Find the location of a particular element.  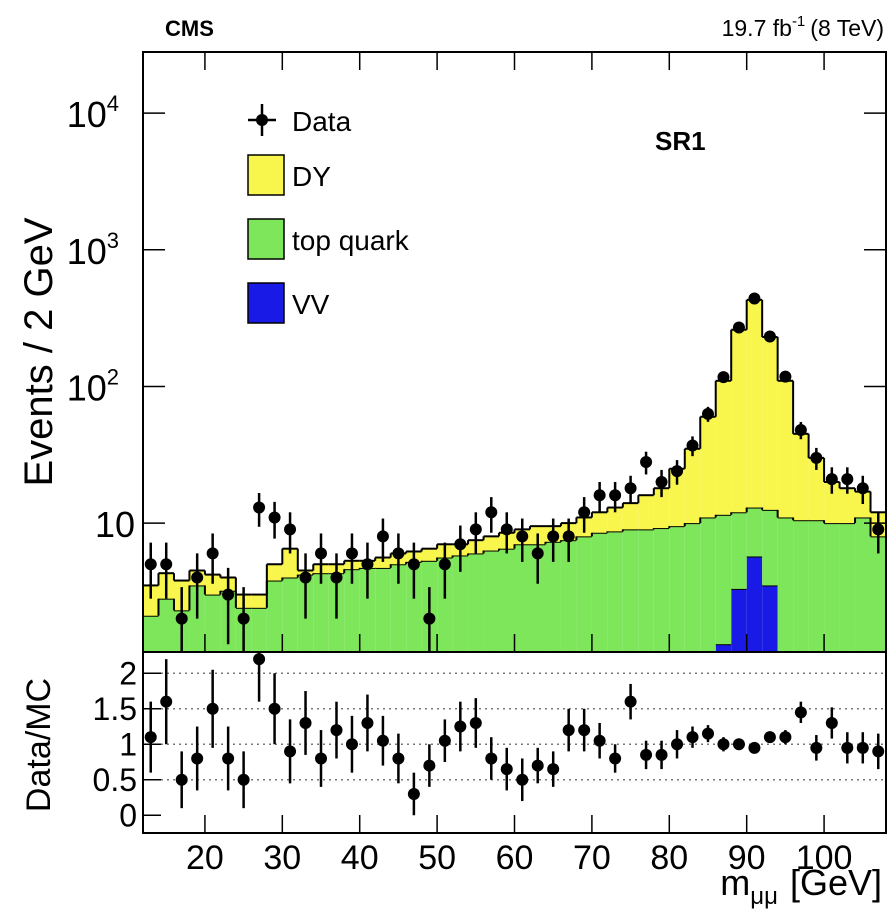

legend-marker is located at coordinates (262, 120).